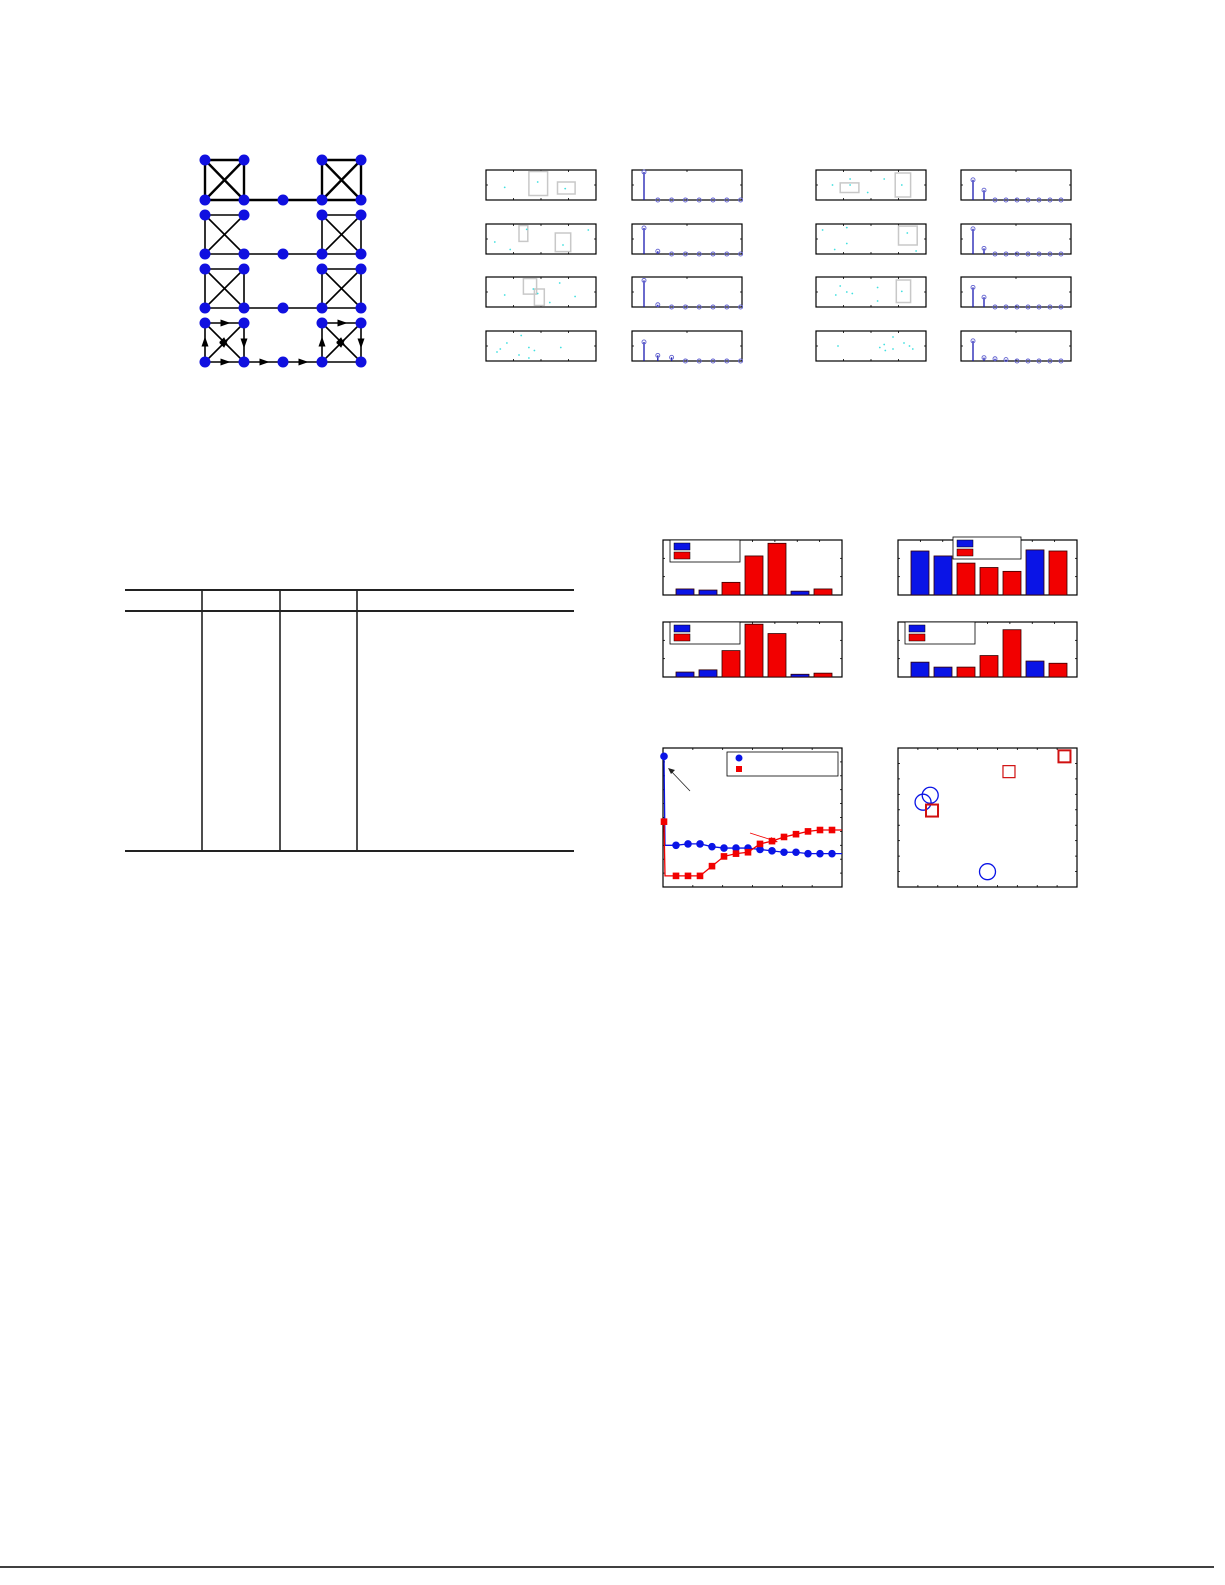 The height and width of the screenshot is (1585, 1225). Describe the element at coordinates (349, 720) in the screenshot. I see `table` at that location.